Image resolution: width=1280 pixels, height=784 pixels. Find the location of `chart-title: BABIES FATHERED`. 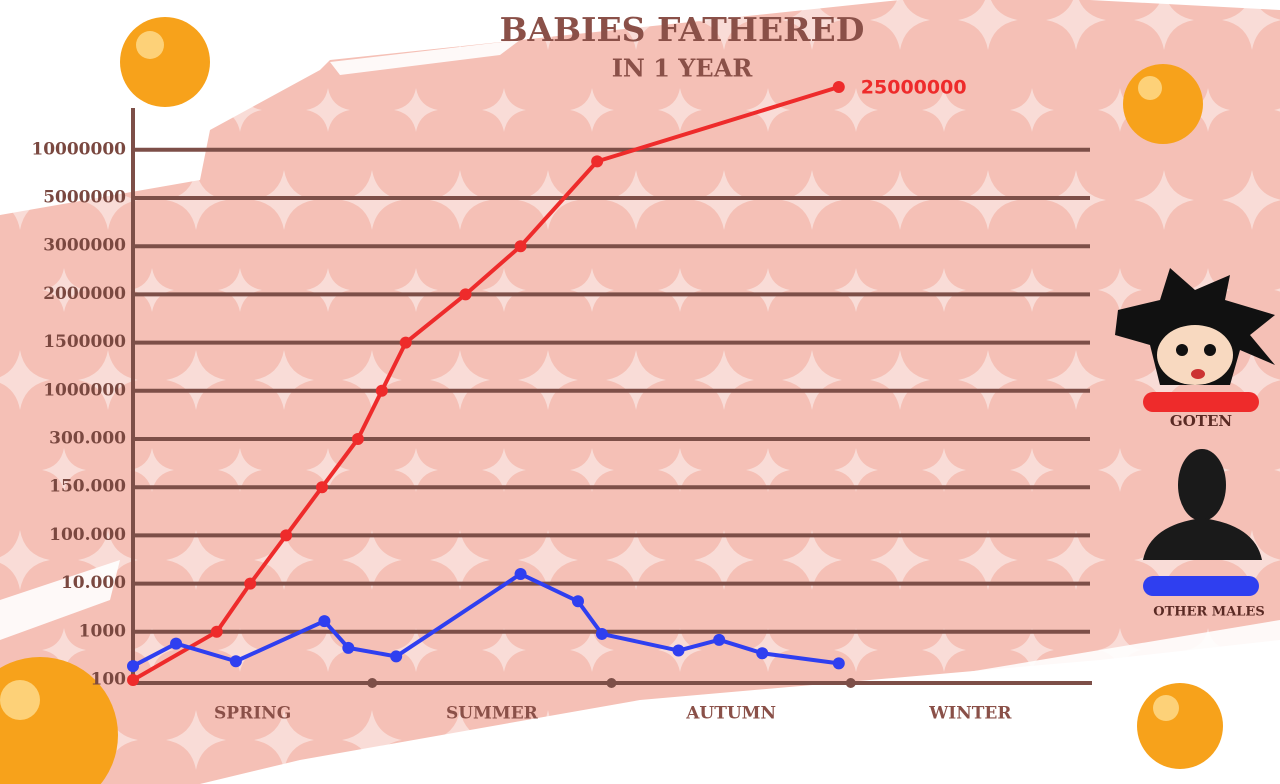

chart-title: BABIES FATHERED is located at coordinates (682, 29).